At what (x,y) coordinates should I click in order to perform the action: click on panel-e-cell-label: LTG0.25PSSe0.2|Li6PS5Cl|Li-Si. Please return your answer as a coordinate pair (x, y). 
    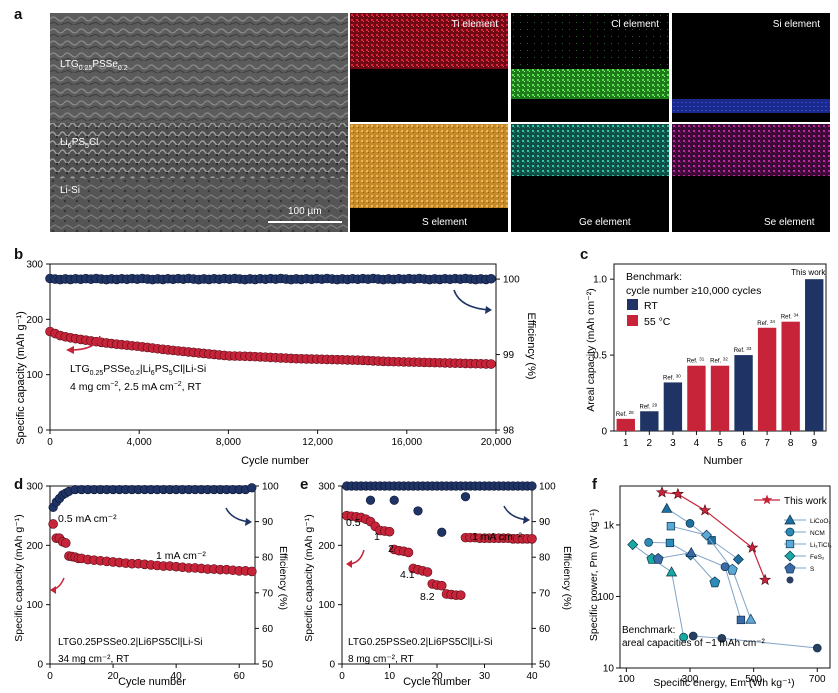
    Looking at the image, I should click on (420, 642).